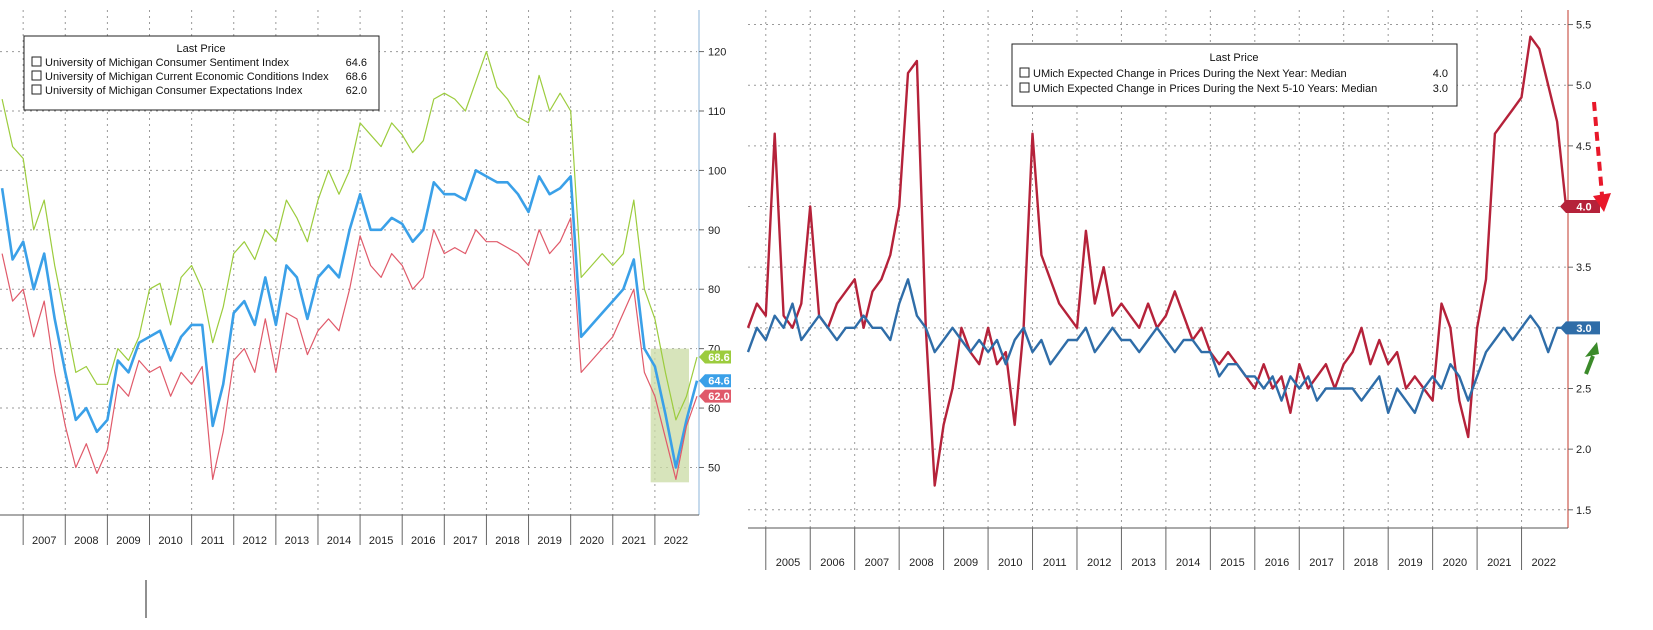 The height and width of the screenshot is (630, 1653). I want to click on x-tick-label: 2015, so click(1232, 563).